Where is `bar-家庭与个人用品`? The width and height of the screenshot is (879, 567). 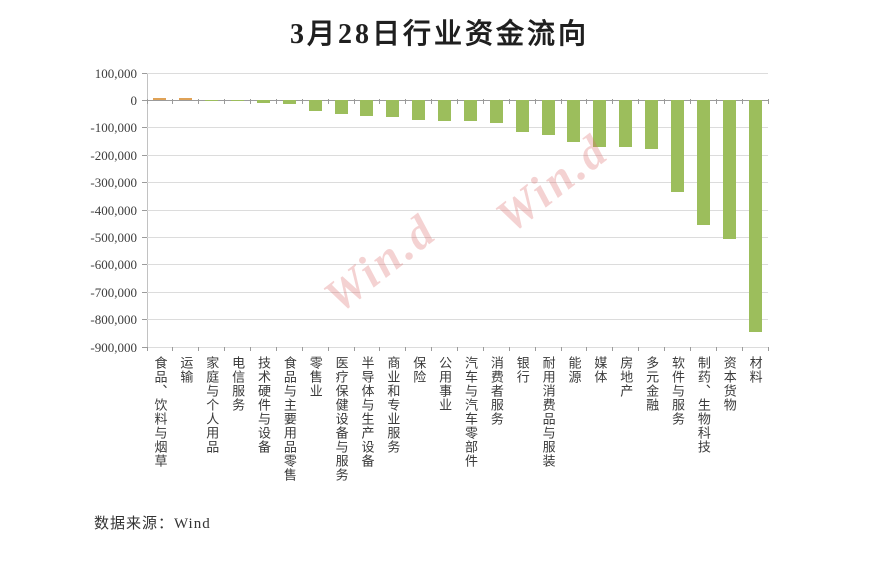
bar-家庭与个人用品 is located at coordinates (212, 101).